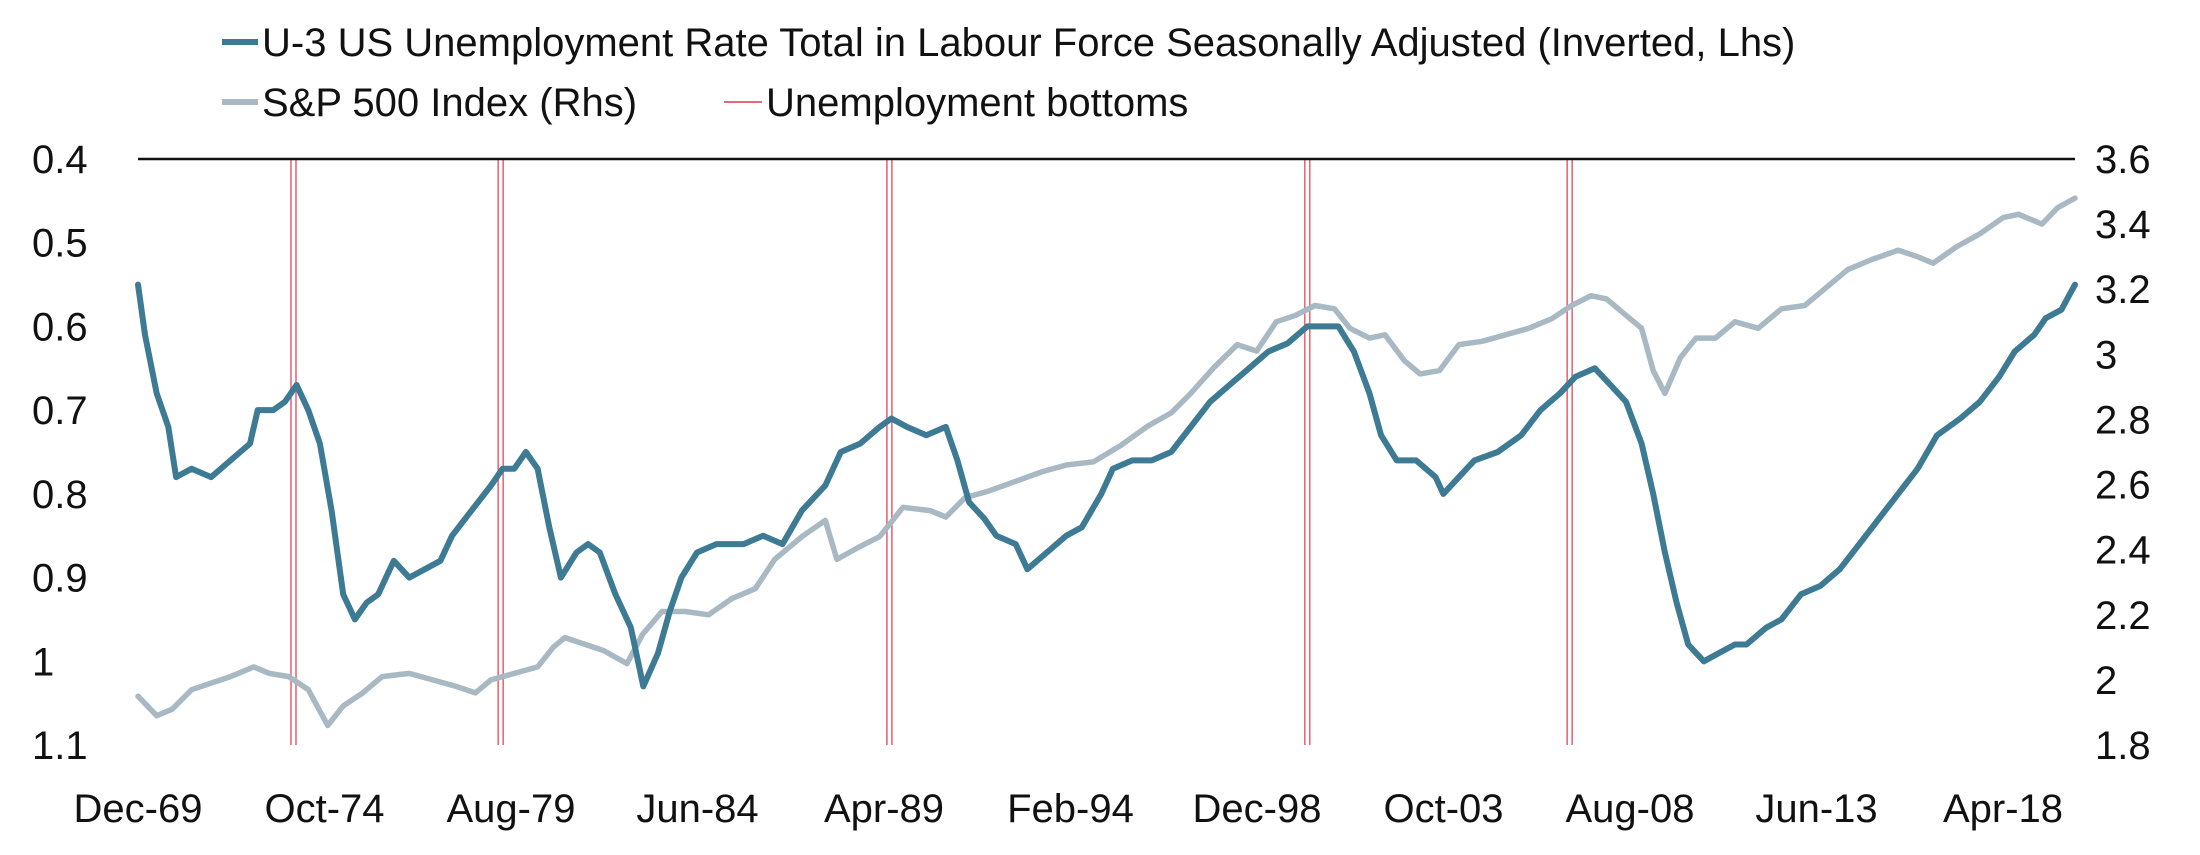 The height and width of the screenshot is (855, 2200). I want to click on x-tick-label: Oct-74, so click(324, 809).